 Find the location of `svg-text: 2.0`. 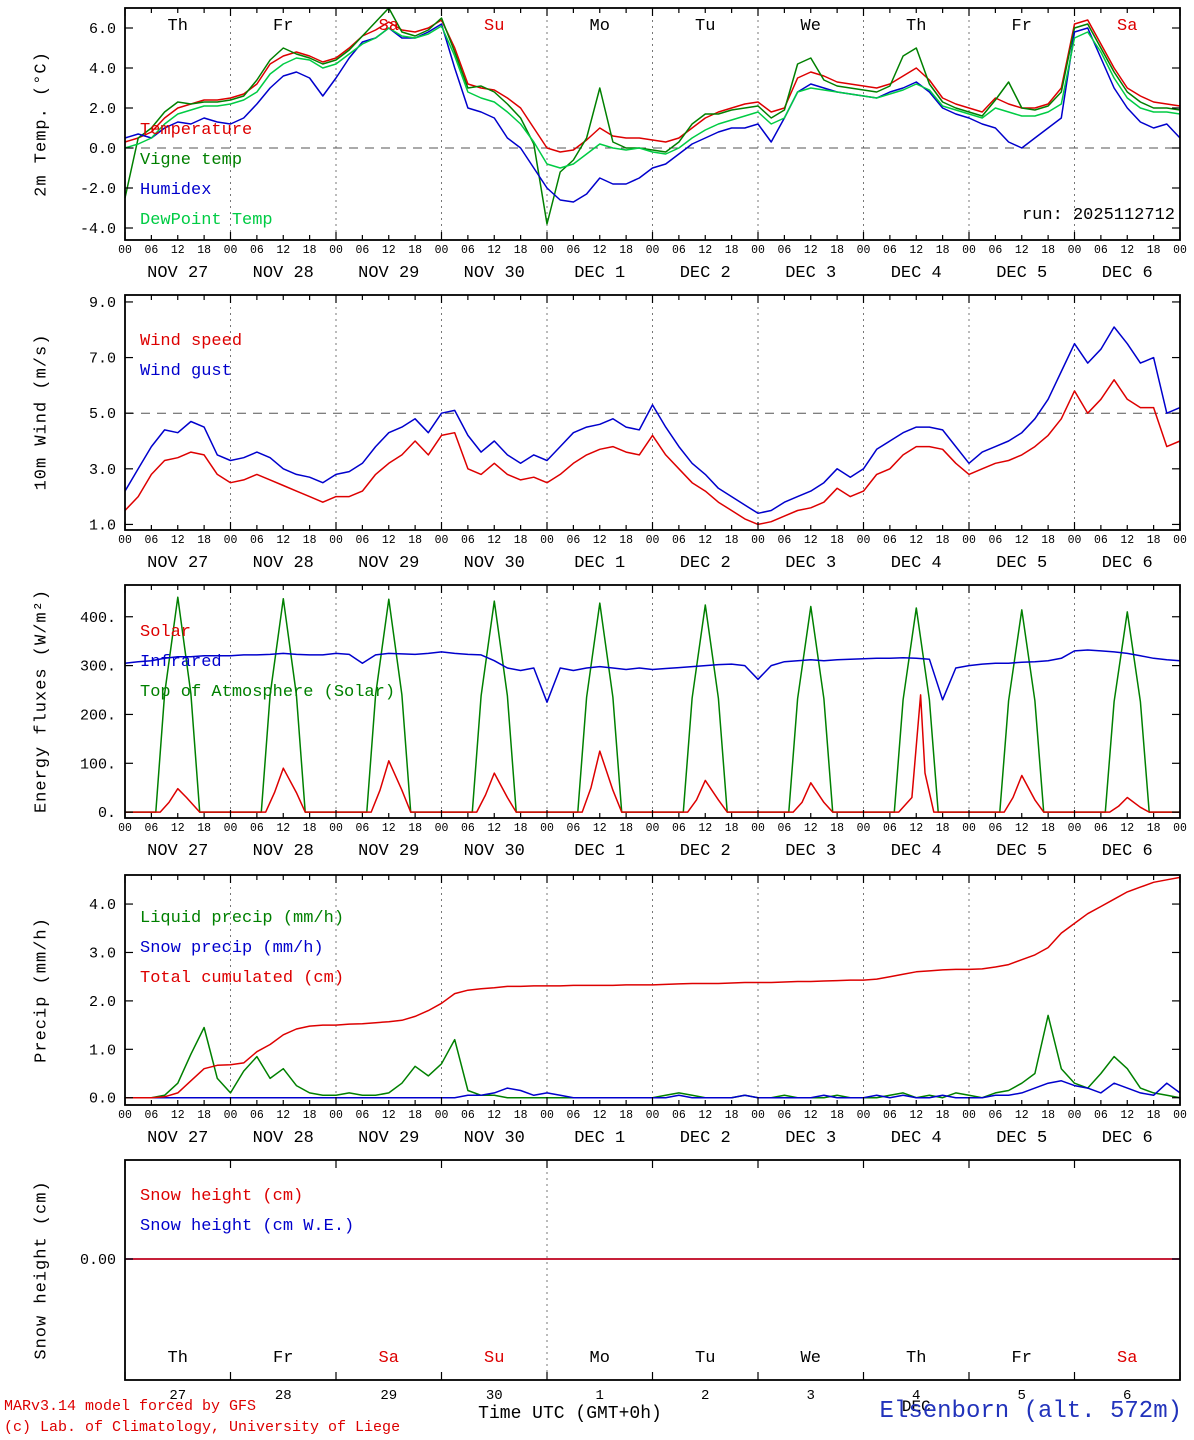

svg-text: 2.0 is located at coordinates (102, 109).